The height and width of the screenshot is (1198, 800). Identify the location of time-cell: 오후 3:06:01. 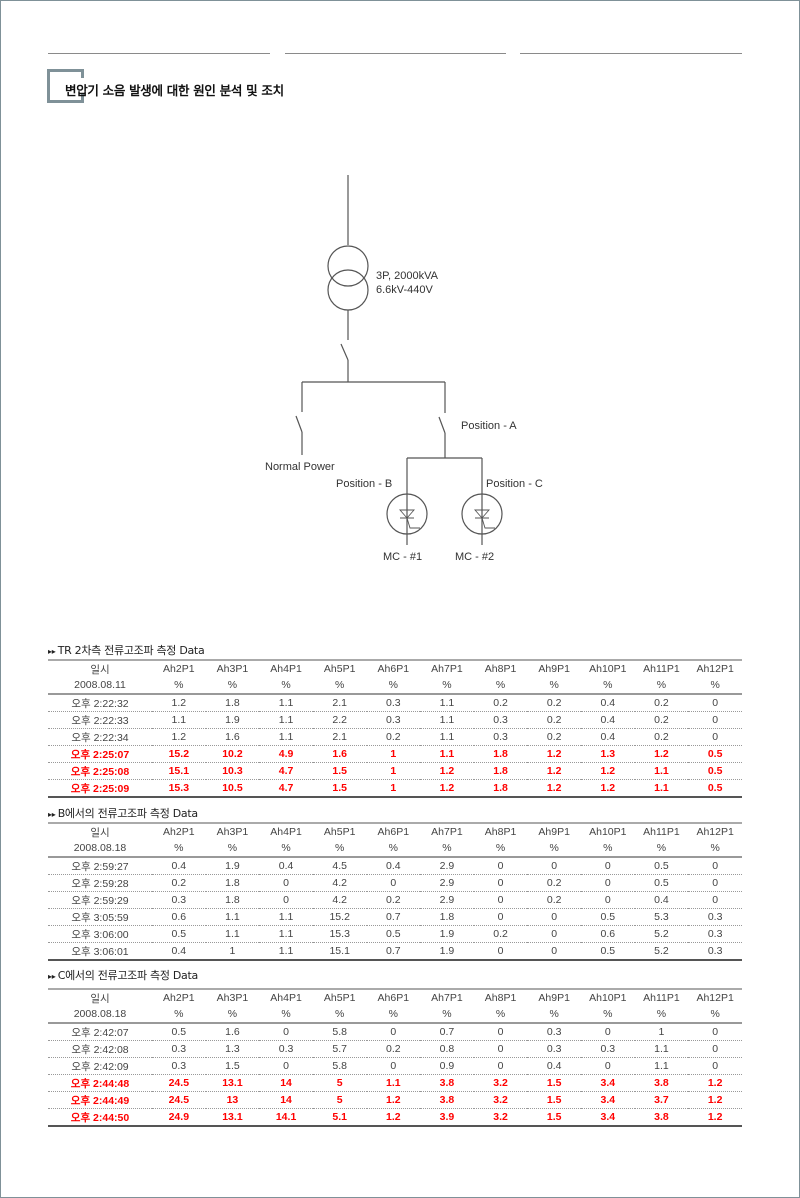
(100, 951).